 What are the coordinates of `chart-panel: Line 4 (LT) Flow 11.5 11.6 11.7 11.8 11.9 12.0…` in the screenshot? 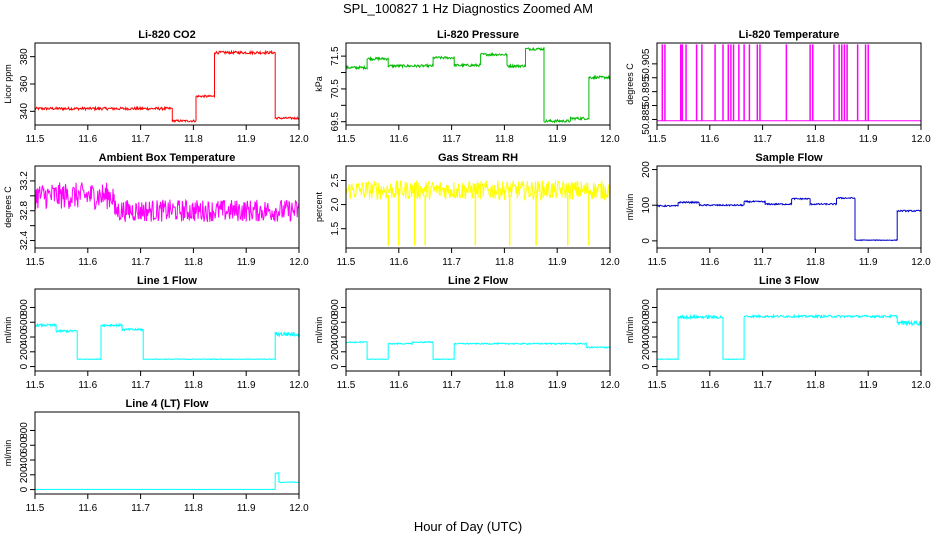 It's located at (156, 456).